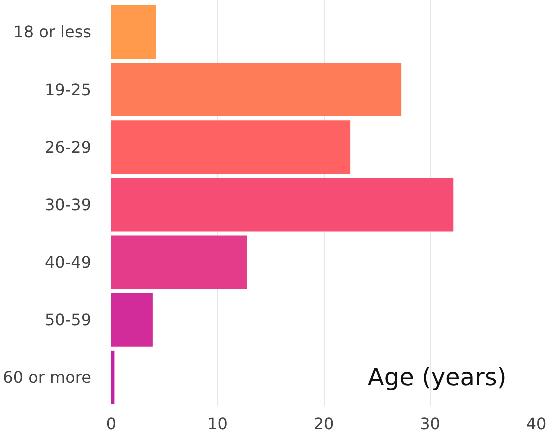  What do you see at coordinates (47, 378) in the screenshot?
I see `y-tick-label: 60 or more` at bounding box center [47, 378].